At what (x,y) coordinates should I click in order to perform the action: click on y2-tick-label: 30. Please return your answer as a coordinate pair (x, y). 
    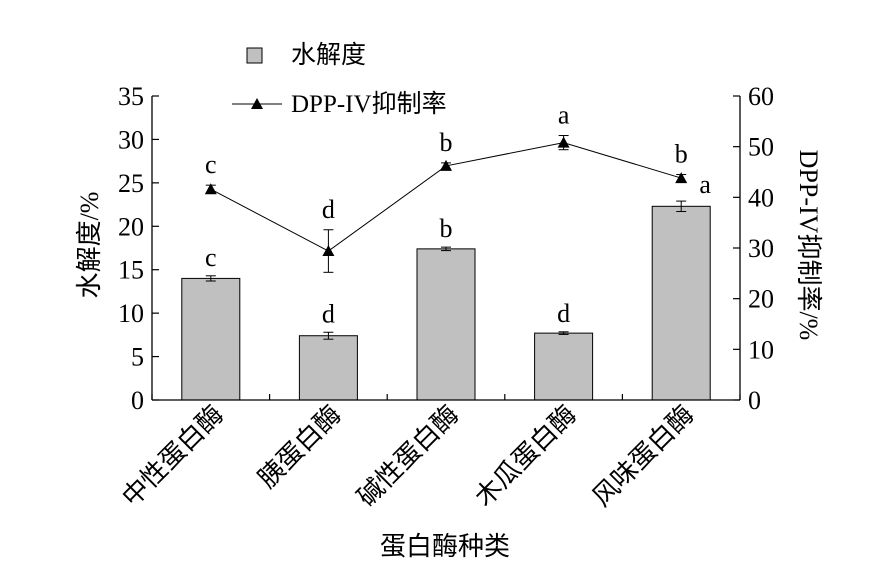
    Looking at the image, I should click on (761, 248).